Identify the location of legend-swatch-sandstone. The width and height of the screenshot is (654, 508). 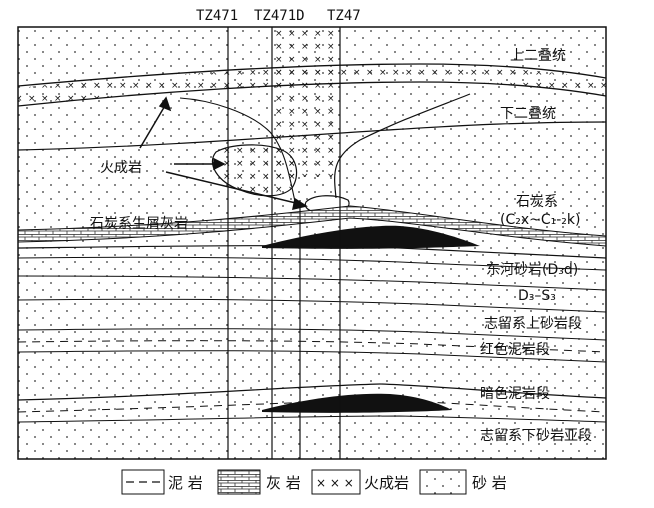
(443, 482).